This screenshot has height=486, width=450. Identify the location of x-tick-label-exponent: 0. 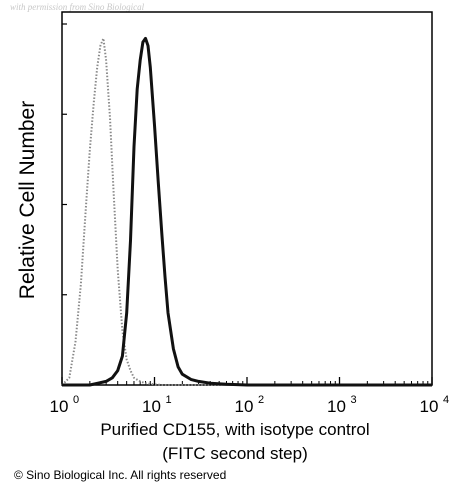
(76, 400).